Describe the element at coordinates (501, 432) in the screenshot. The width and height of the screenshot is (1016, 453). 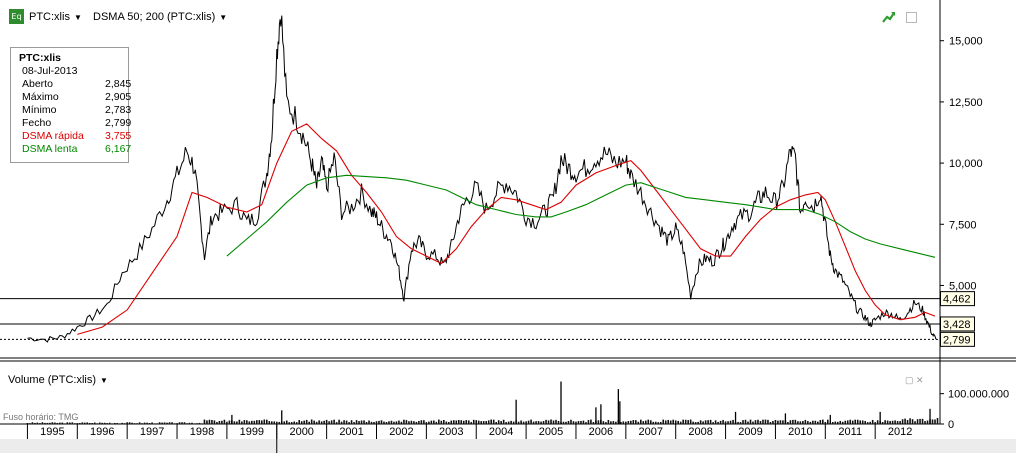
I see `x-tick-label: 2004` at that location.